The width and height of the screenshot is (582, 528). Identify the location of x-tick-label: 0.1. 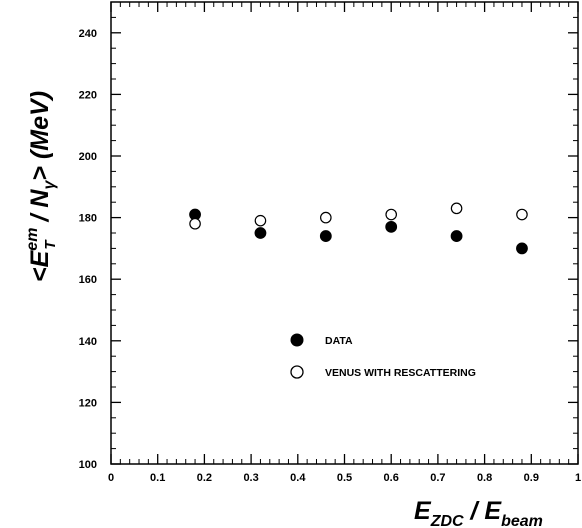
(157, 478).